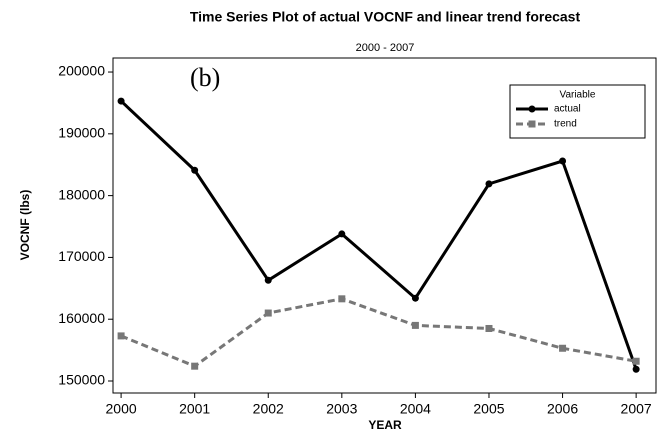  What do you see at coordinates (81, 71) in the screenshot?
I see `y-tick-label: 200000` at bounding box center [81, 71].